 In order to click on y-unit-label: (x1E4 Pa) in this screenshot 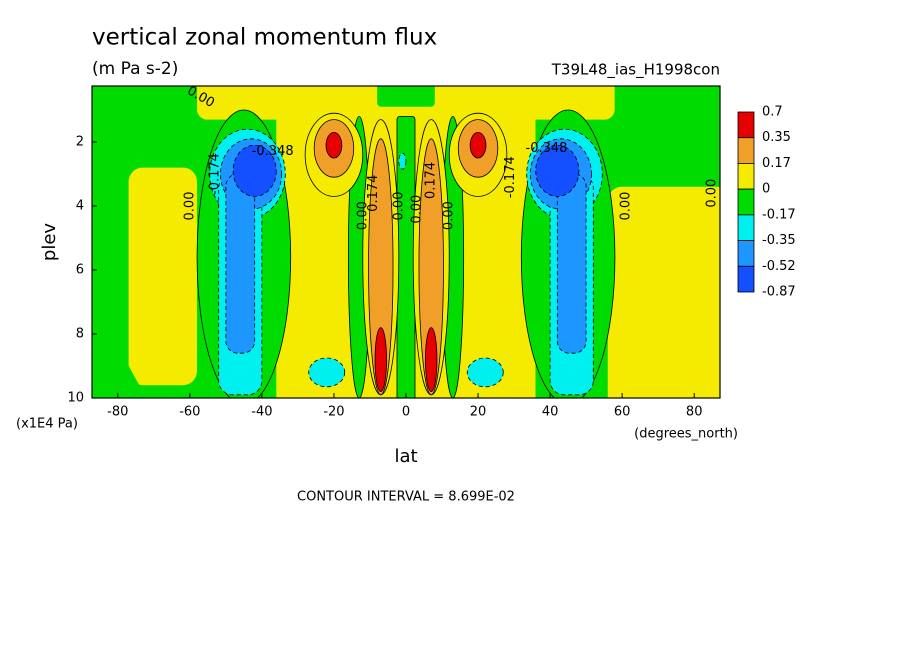, I will do `click(47, 424)`.